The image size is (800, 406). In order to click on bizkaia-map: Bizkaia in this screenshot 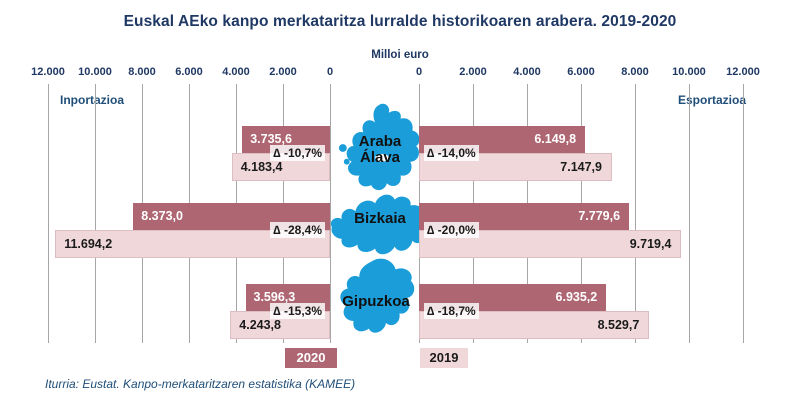, I will do `click(380, 226)`.